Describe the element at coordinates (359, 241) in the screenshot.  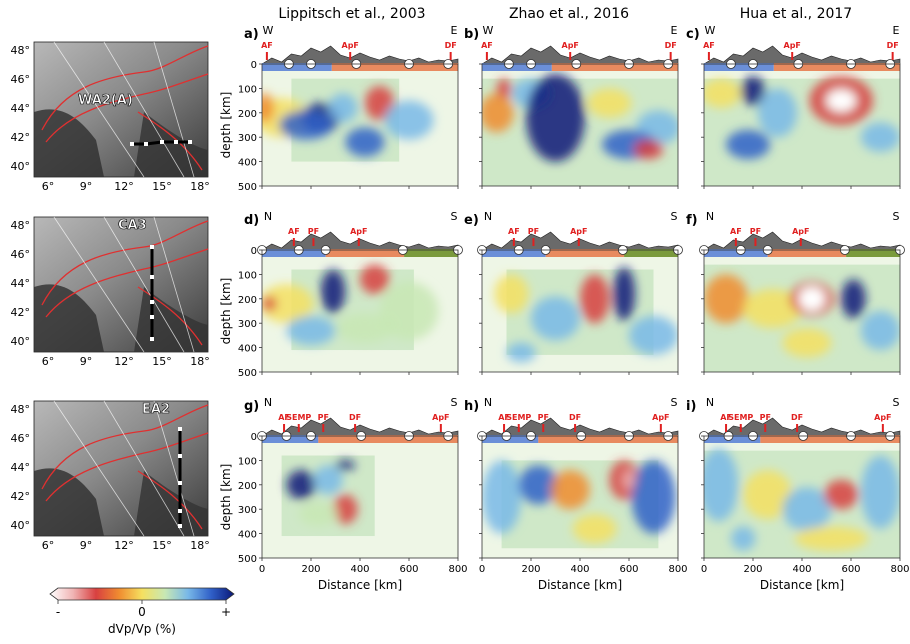
I see `topography` at that location.